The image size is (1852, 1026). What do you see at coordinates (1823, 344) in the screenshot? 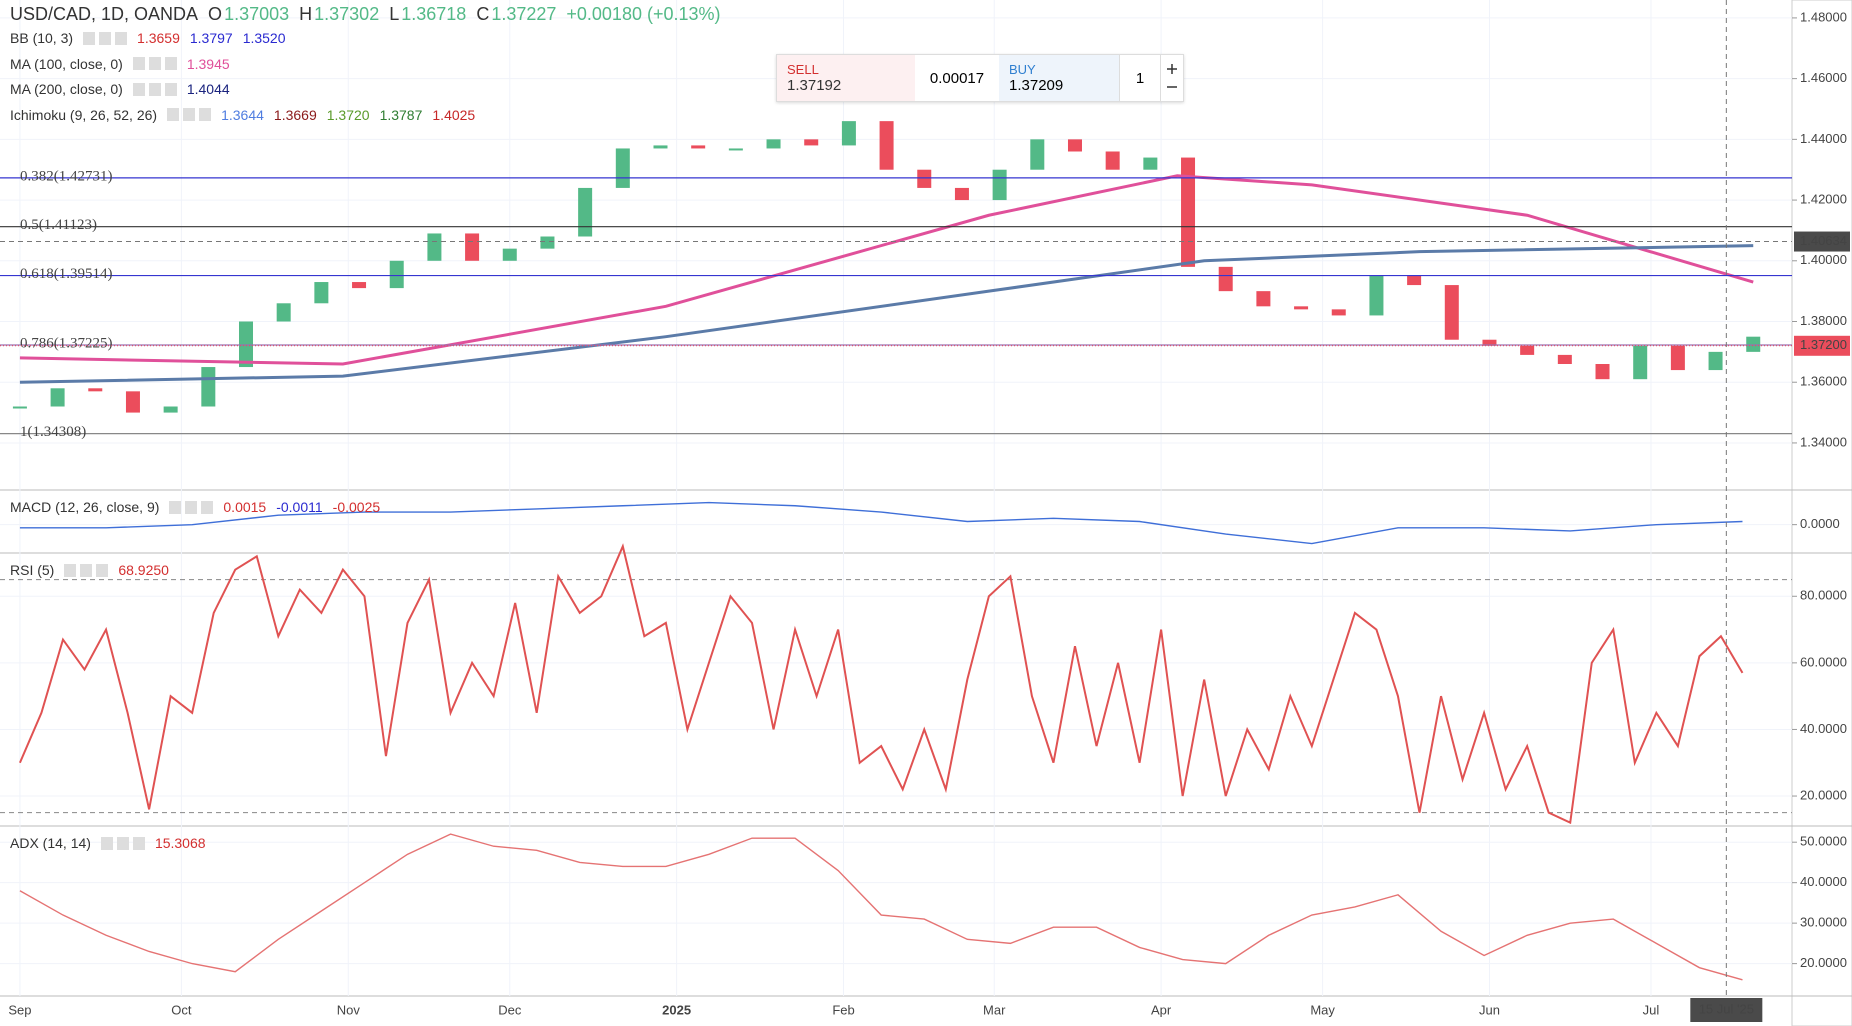
I see `last-price-label: 1.37200` at bounding box center [1823, 344].